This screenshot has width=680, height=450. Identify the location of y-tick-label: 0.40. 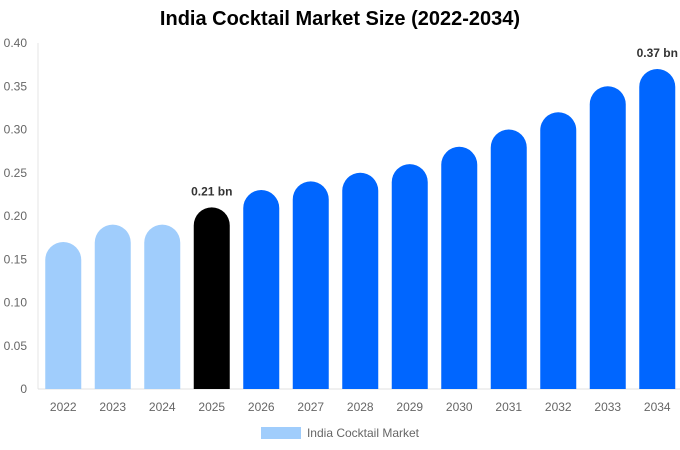
(16, 43).